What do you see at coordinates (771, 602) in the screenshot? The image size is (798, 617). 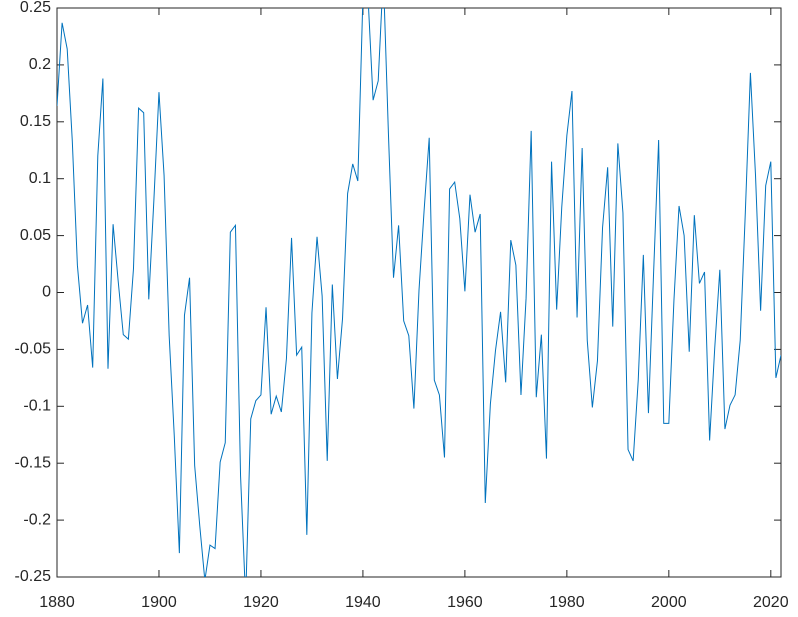 I see `x-tick-label: 2020` at bounding box center [771, 602].